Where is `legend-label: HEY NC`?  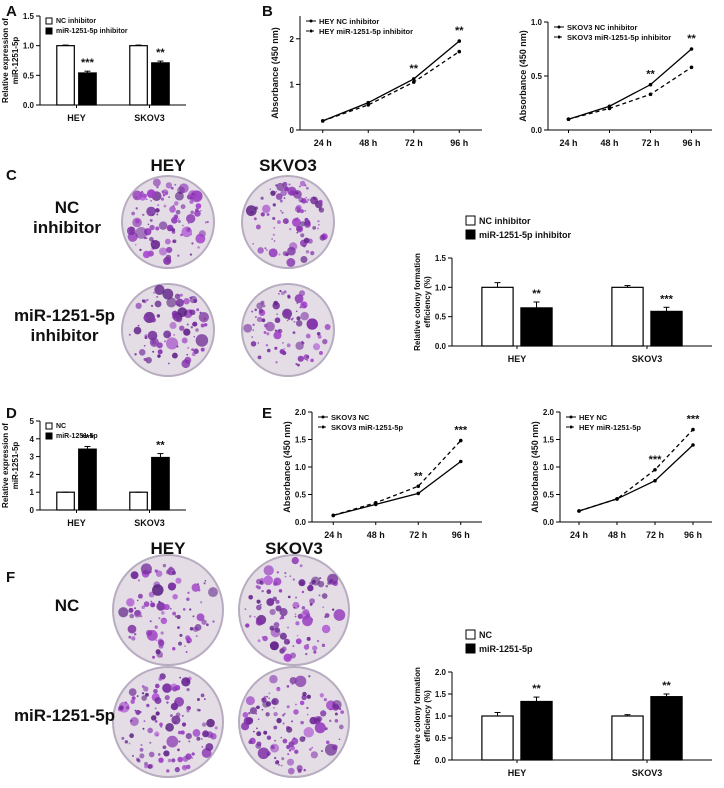
legend-label: HEY NC is located at coordinates (593, 417).